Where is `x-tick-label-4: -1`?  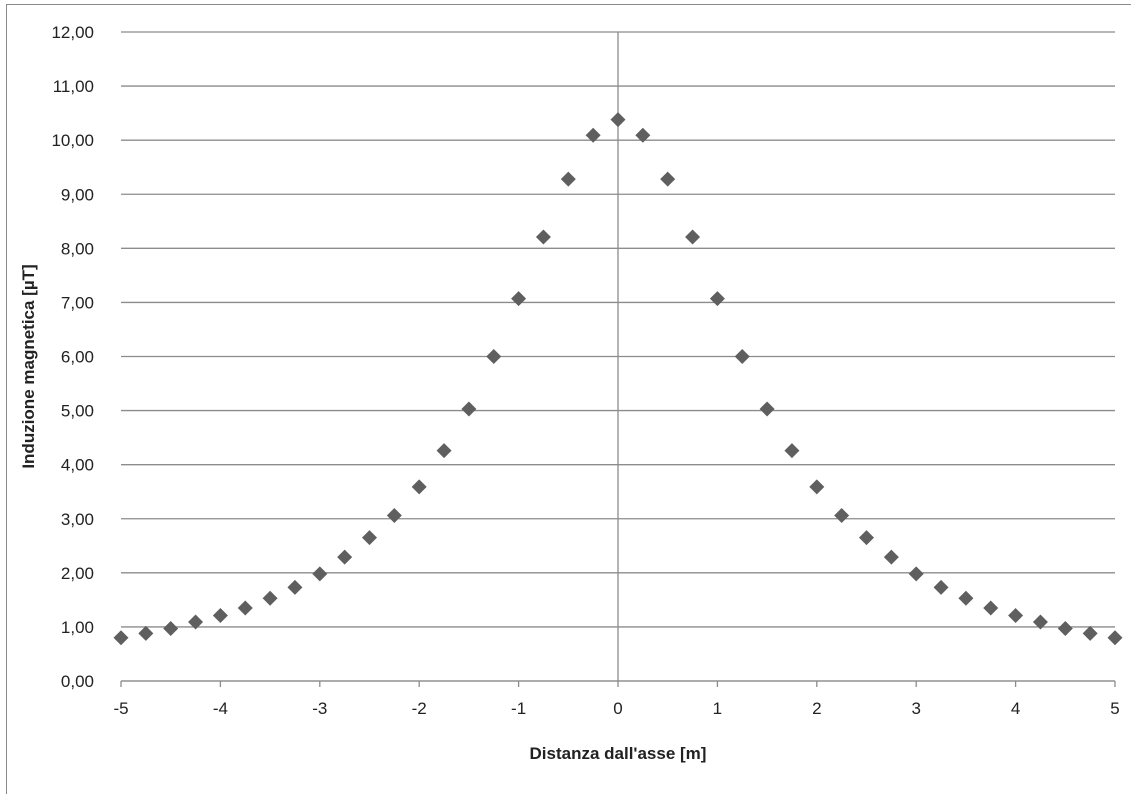 x-tick-label-4: -1 is located at coordinates (518, 708).